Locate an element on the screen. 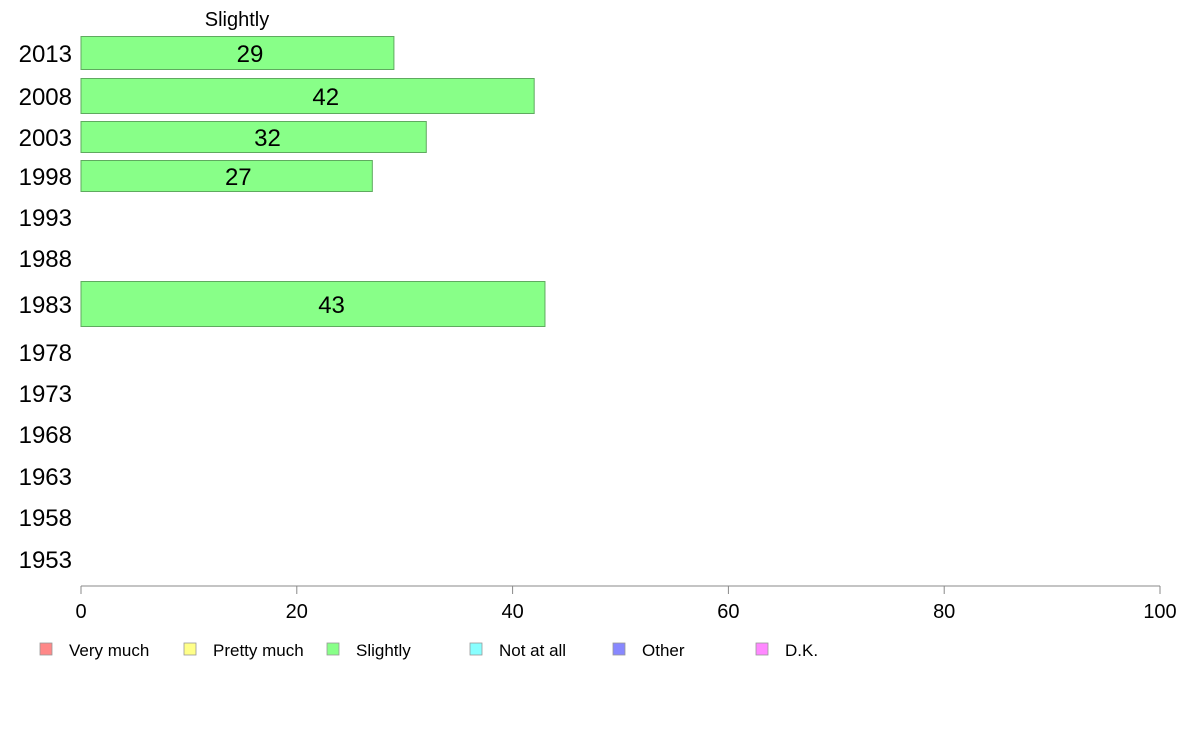 This screenshot has height=736, width=1188. bar-2008 is located at coordinates (307, 96).